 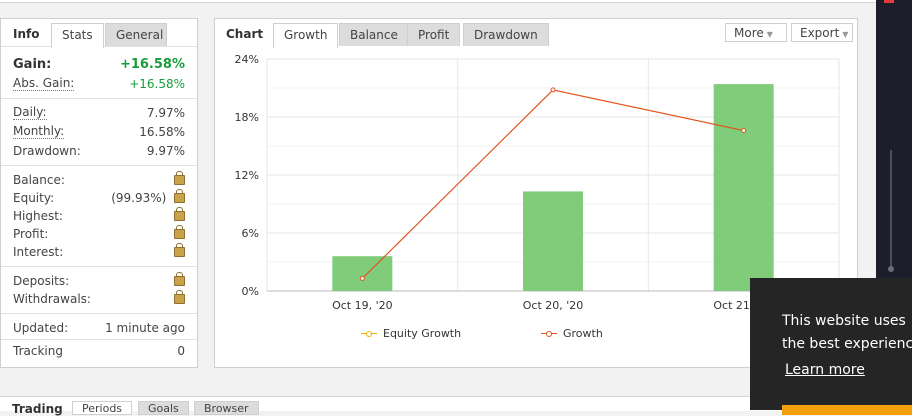 What do you see at coordinates (250, 233) in the screenshot?
I see `y-tick-label: 6%` at bounding box center [250, 233].